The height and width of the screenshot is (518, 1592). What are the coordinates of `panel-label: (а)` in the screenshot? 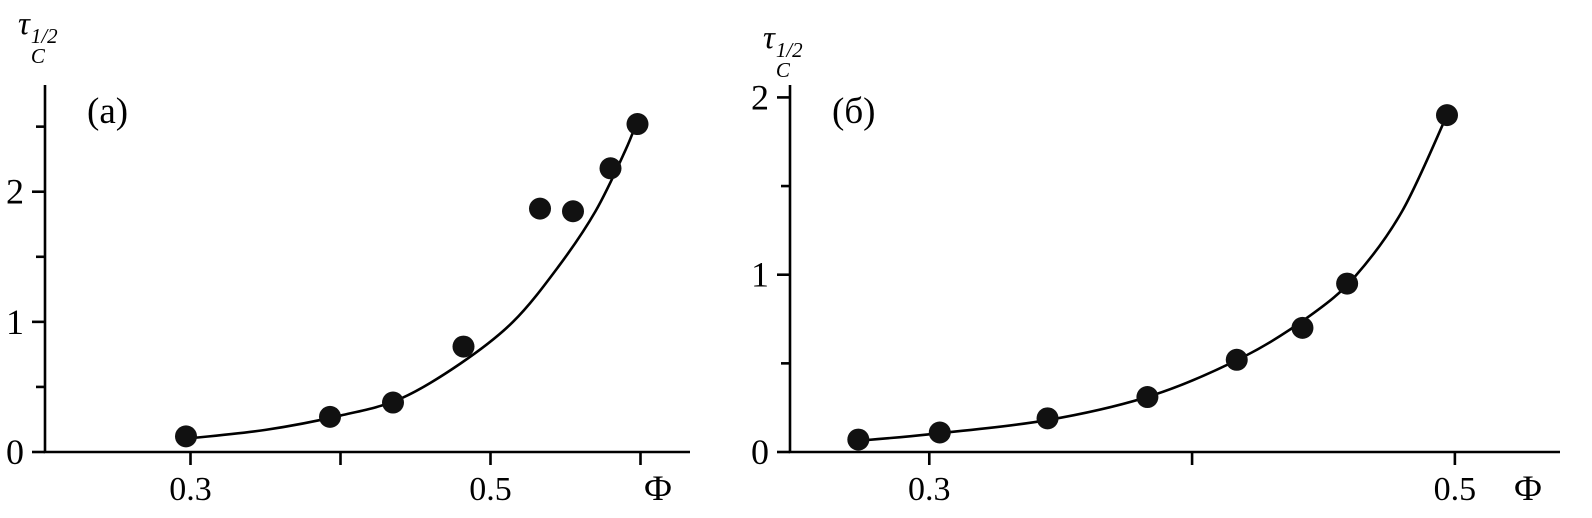 It's located at (107, 111).